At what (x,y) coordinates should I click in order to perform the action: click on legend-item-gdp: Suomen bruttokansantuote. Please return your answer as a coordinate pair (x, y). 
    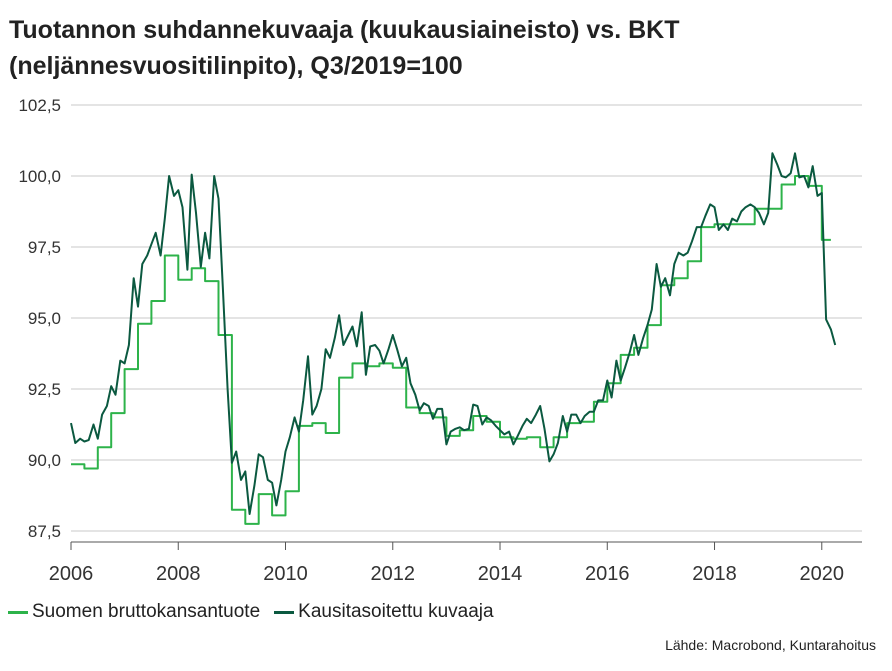
    Looking at the image, I should click on (134, 612).